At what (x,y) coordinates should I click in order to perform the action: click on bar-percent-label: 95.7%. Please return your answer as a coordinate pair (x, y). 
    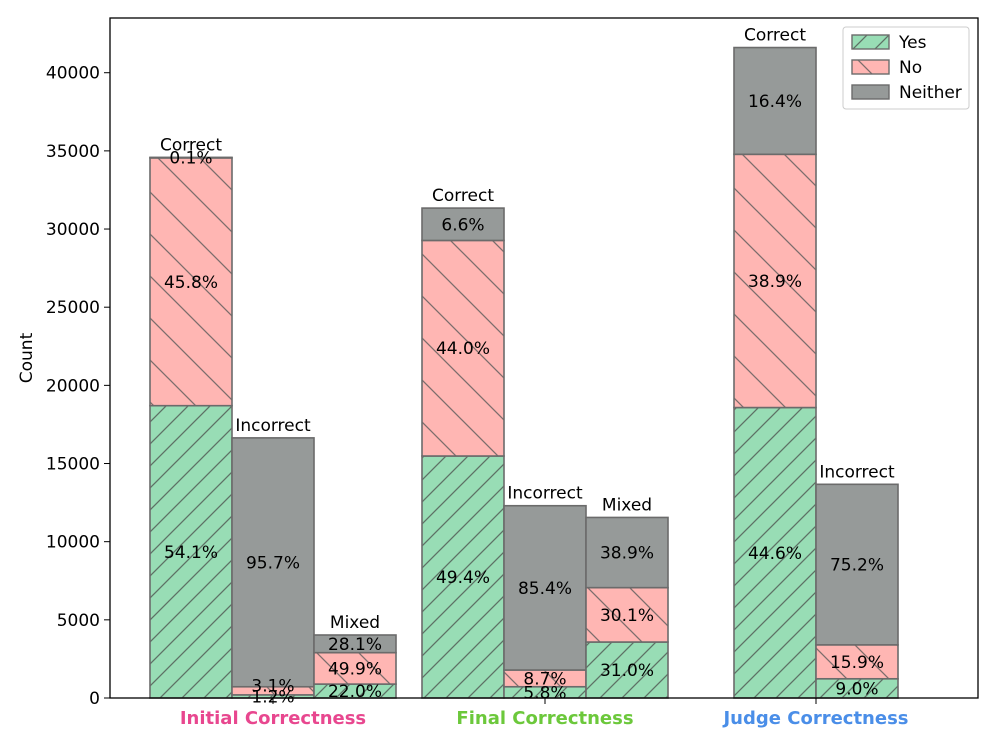
    Looking at the image, I should click on (273, 563).